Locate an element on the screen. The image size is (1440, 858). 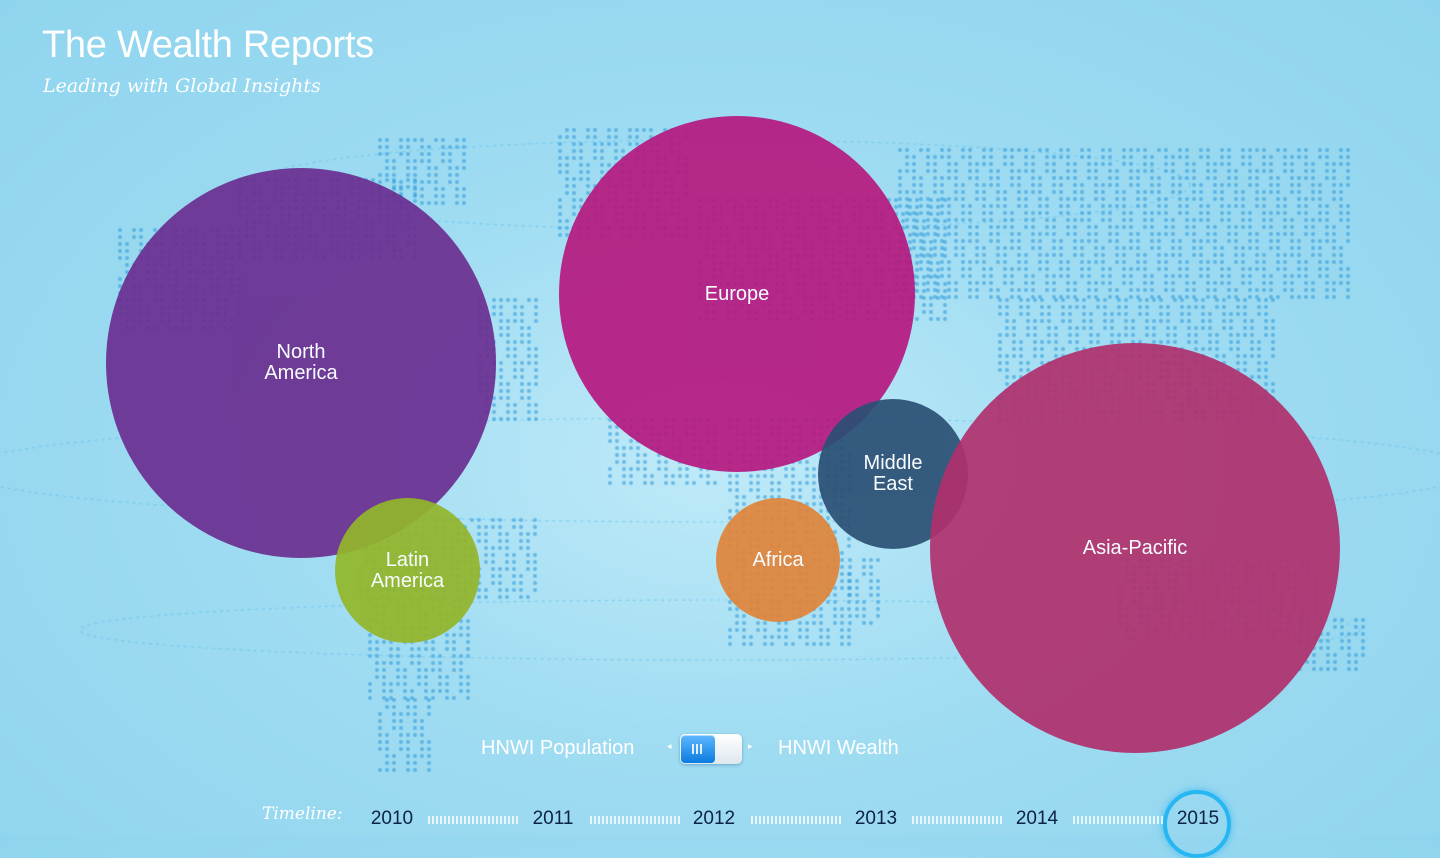
region-label-middle-east: Middle East is located at coordinates (893, 473).